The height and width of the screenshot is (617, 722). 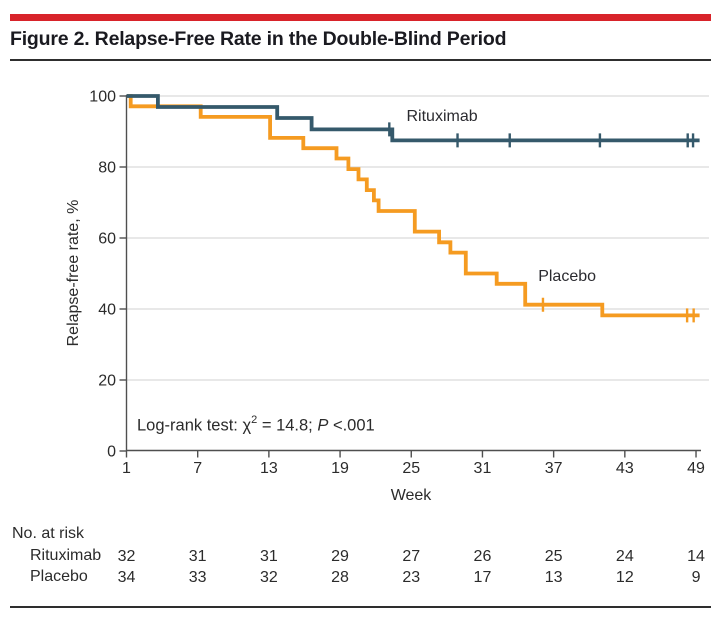 What do you see at coordinates (127, 577) in the screenshot?
I see `risk-count-placebo: 34` at bounding box center [127, 577].